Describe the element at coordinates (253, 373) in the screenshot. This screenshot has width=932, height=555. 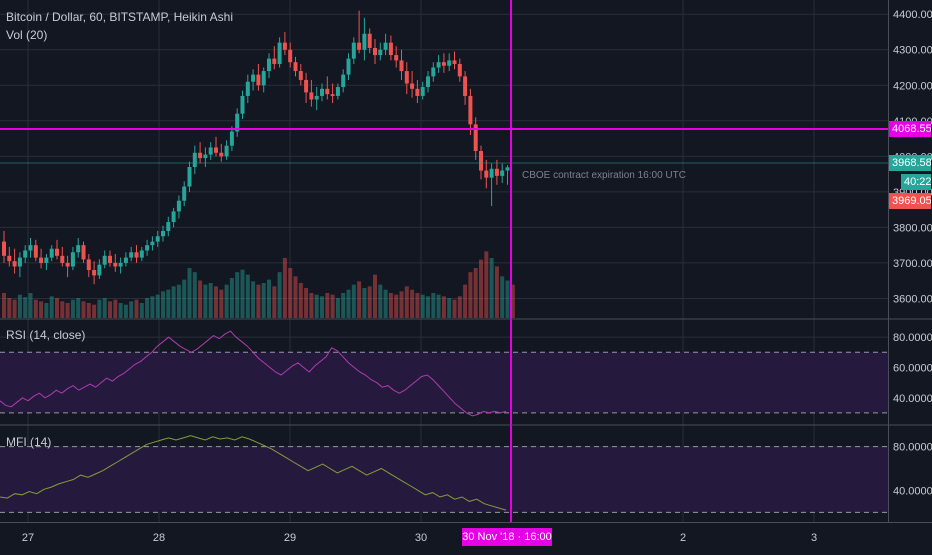
I see `rsi-series` at that location.